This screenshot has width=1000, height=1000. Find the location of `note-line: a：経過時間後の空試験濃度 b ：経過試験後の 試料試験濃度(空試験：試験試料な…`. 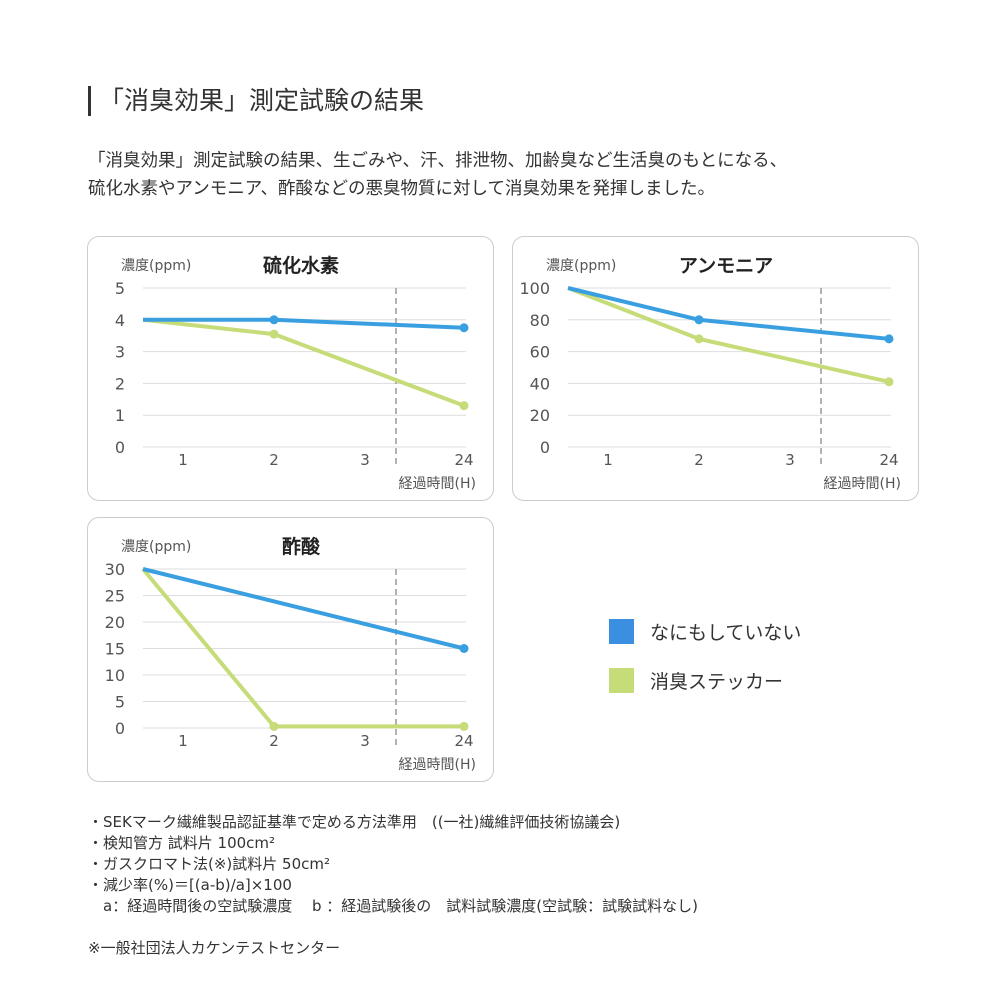

note-line: a：経過時間後の空試験濃度 b ：経過試験後の 試料試験濃度(空試験：試験試料な… is located at coordinates (393, 906).